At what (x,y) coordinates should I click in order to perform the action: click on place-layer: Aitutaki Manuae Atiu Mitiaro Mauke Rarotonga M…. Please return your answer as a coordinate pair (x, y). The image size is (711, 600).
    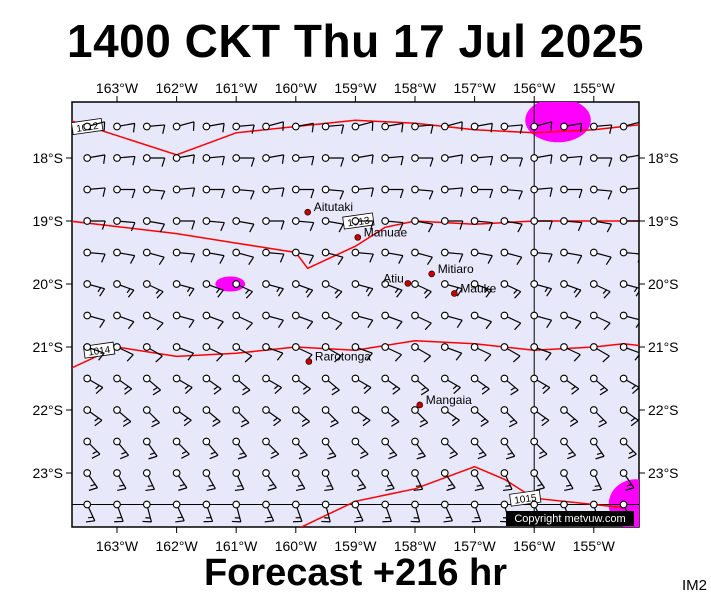
    Looking at the image, I should click on (400, 304).